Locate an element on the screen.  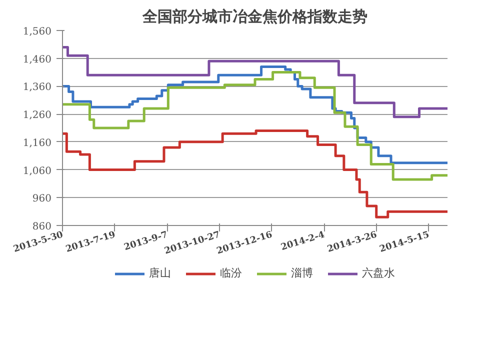
legend-label: 临汾 is located at coordinates (231, 273).